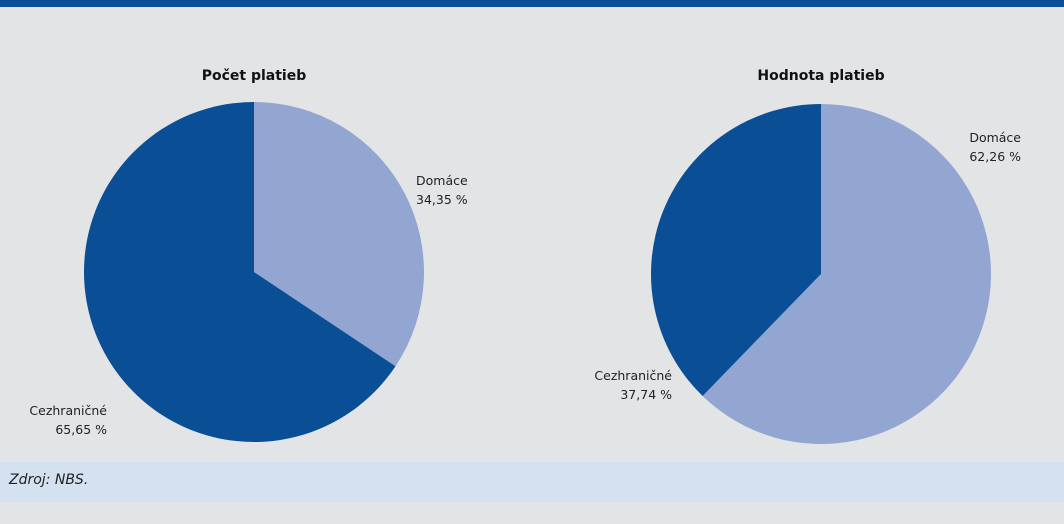 This screenshot has height=524, width=1064. I want to click on chart-title-pocet-platieb: Počet platieb, so click(254, 76).